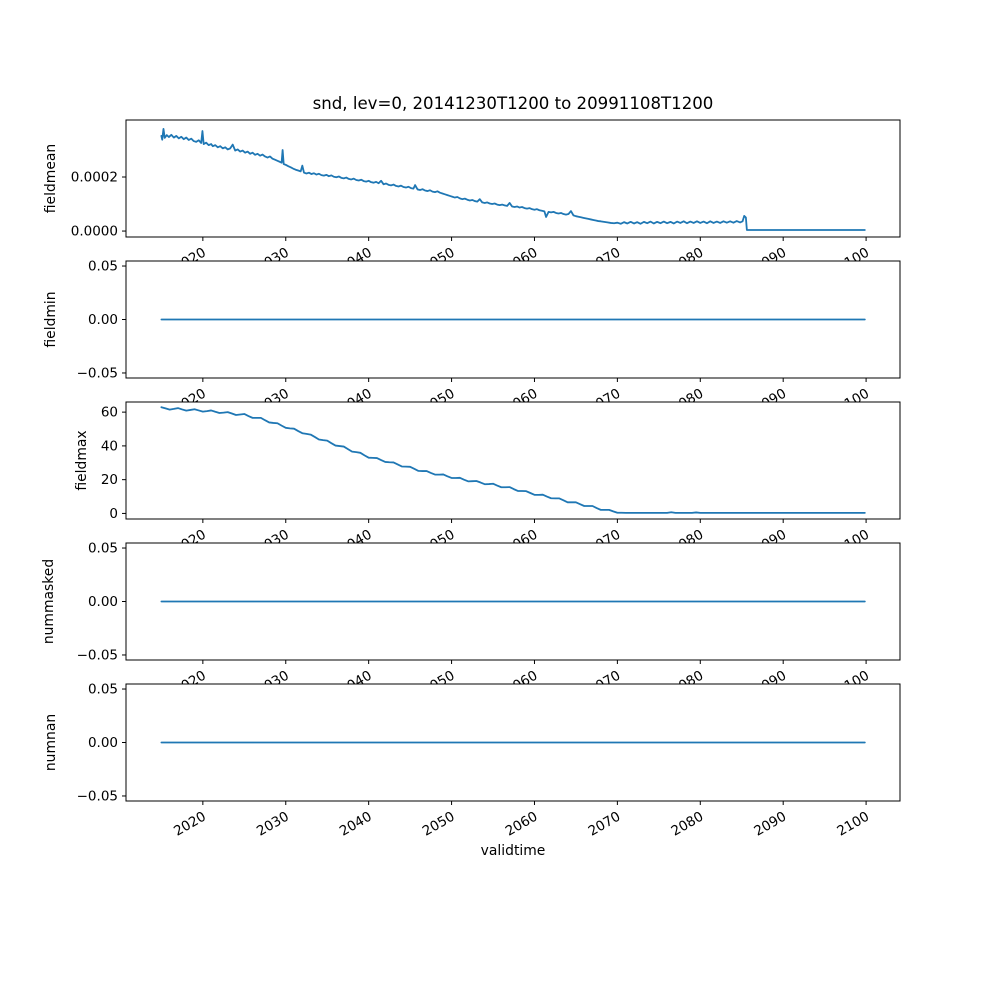  What do you see at coordinates (51, 742) in the screenshot?
I see `y-axis-label-numnan: numnan` at bounding box center [51, 742].